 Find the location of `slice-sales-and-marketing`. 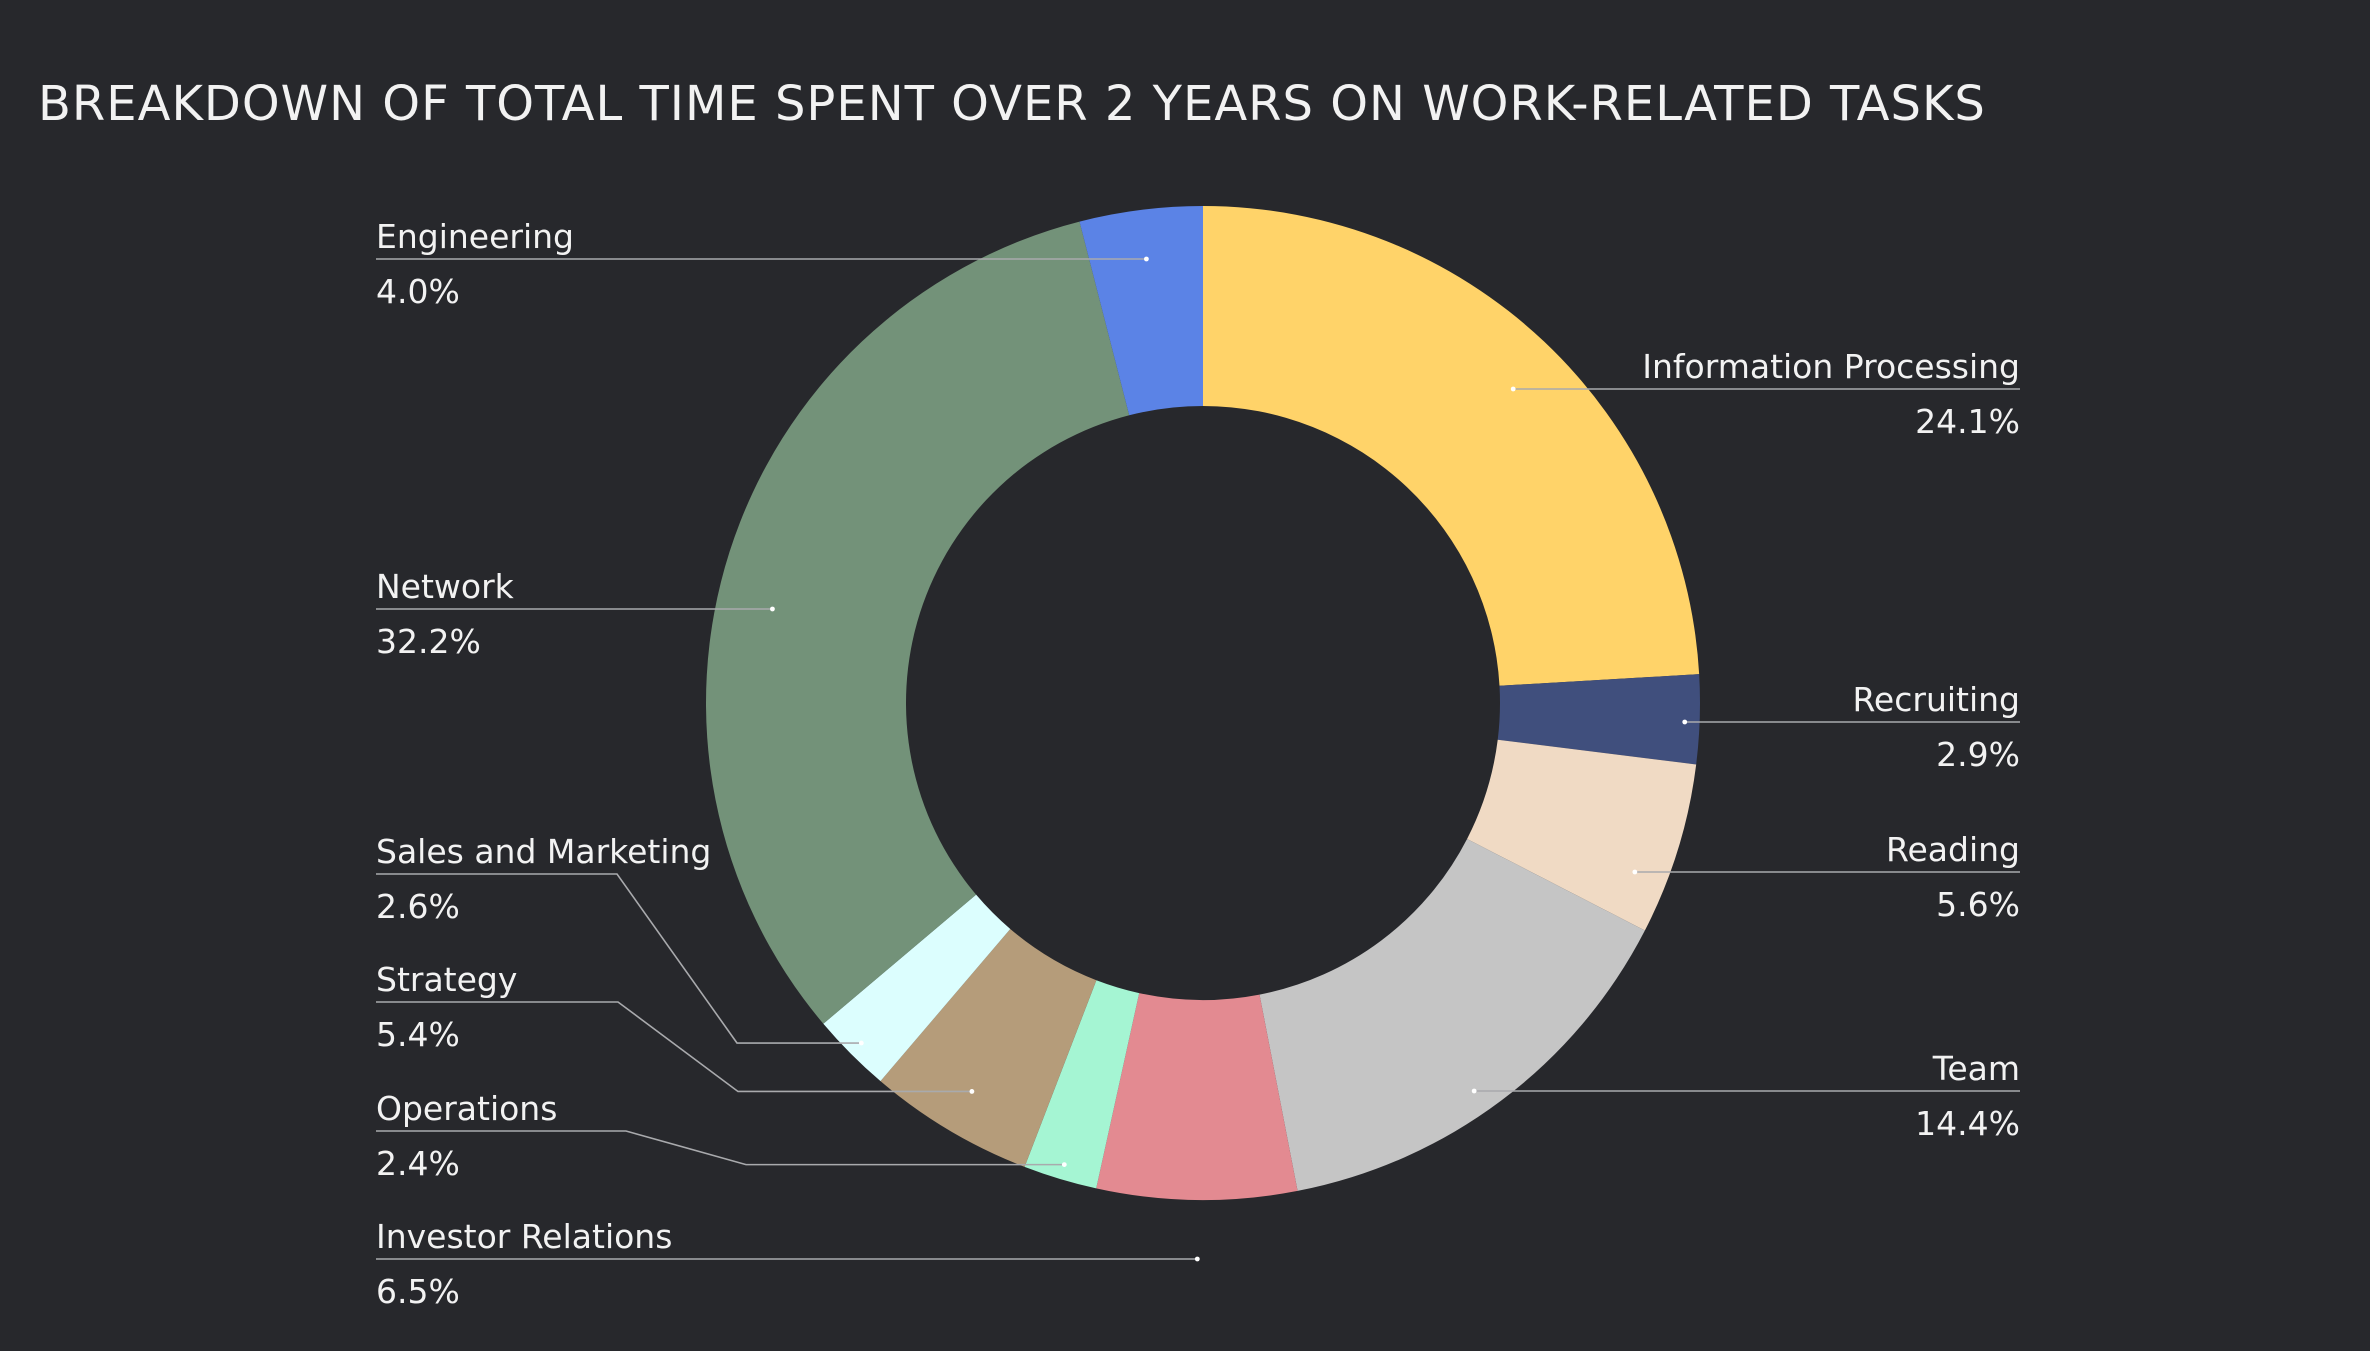

slice-sales-and-marketing is located at coordinates (917, 988).